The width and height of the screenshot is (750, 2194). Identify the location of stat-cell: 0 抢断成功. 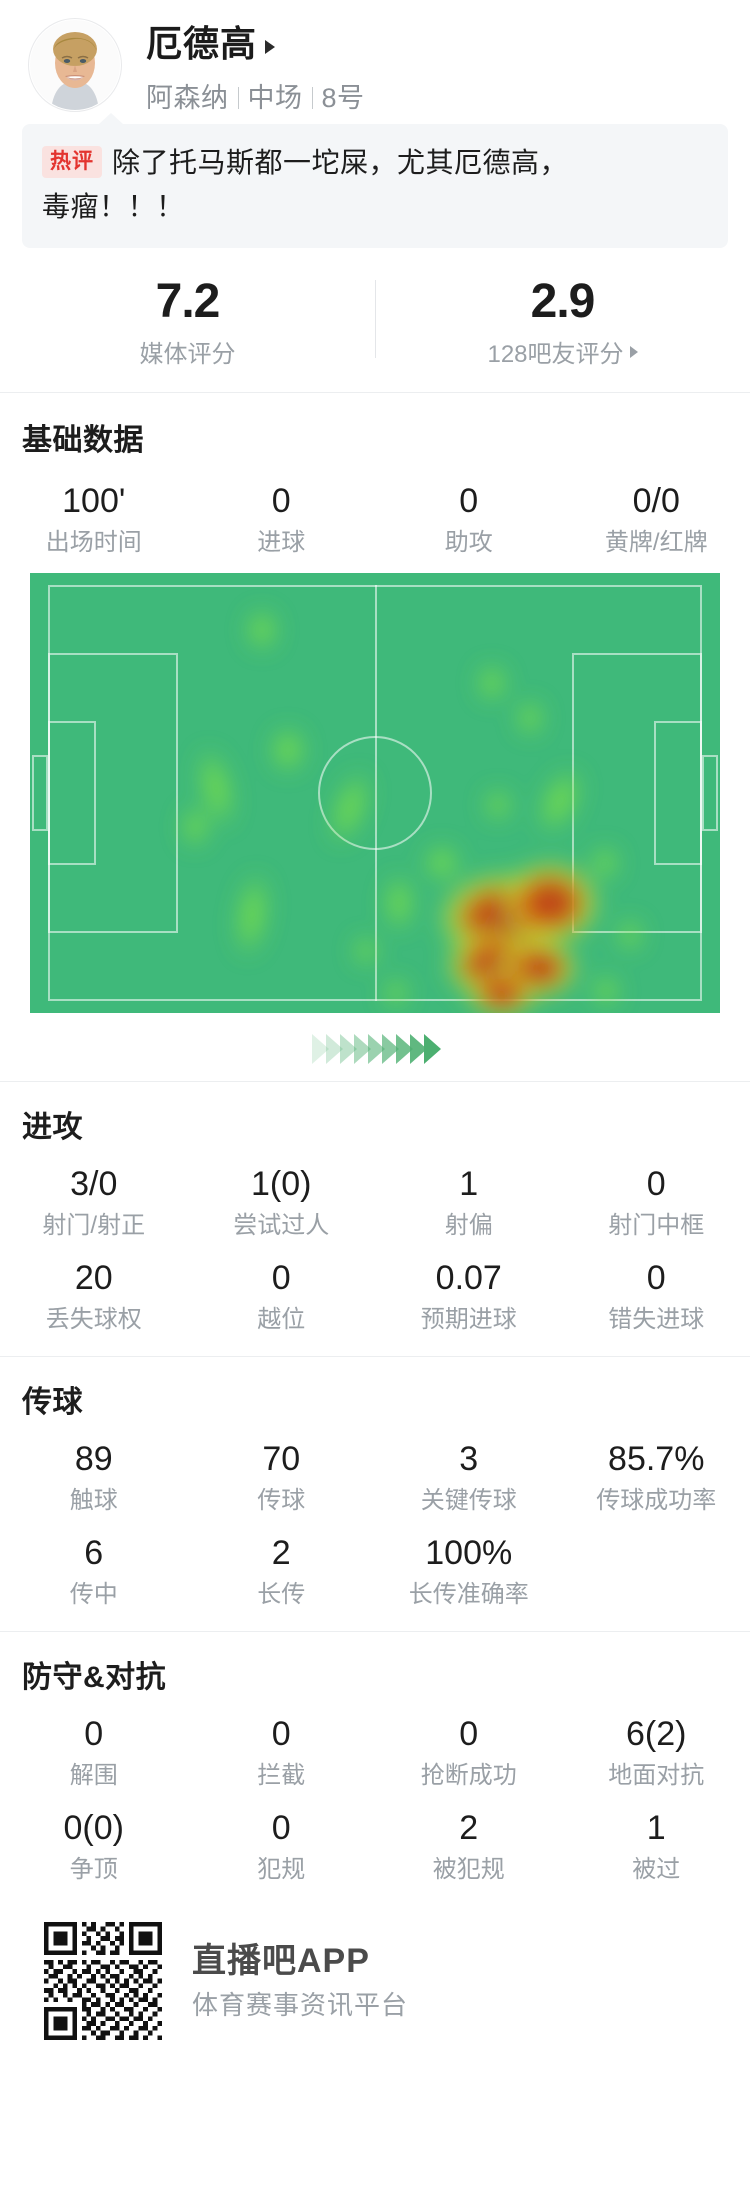
(469, 1752).